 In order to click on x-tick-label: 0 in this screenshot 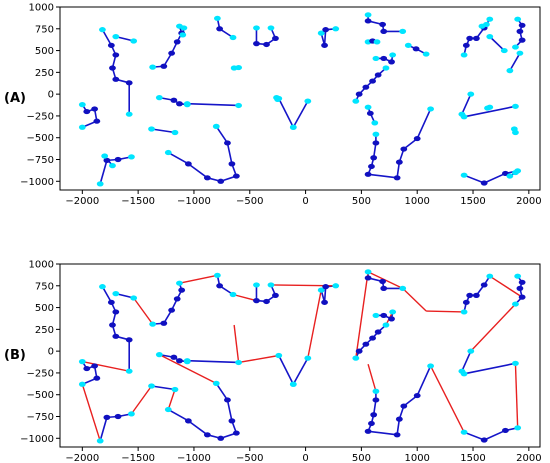, I will do `click(305, 458)`.